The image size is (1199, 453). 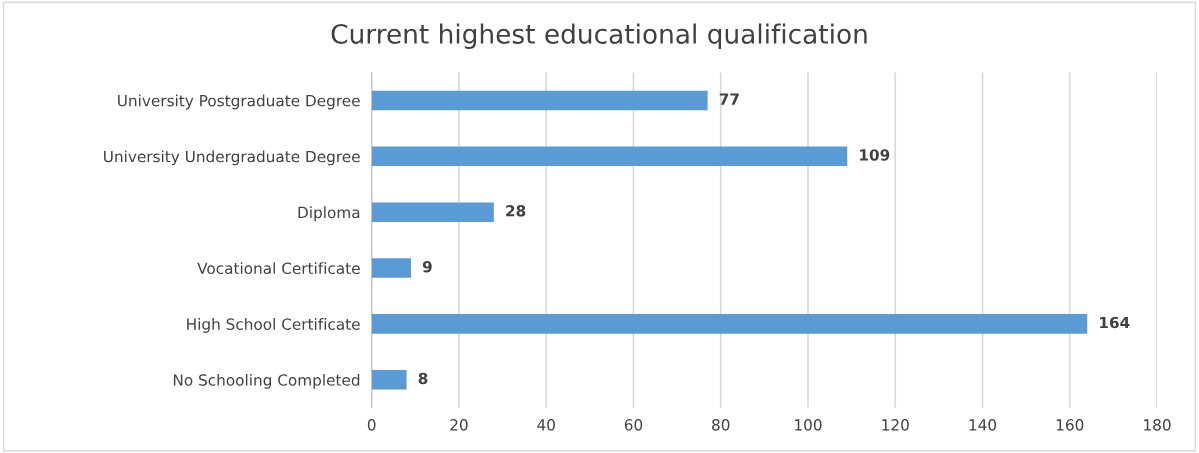 I want to click on x-tick-label: 100, so click(x=808, y=425).